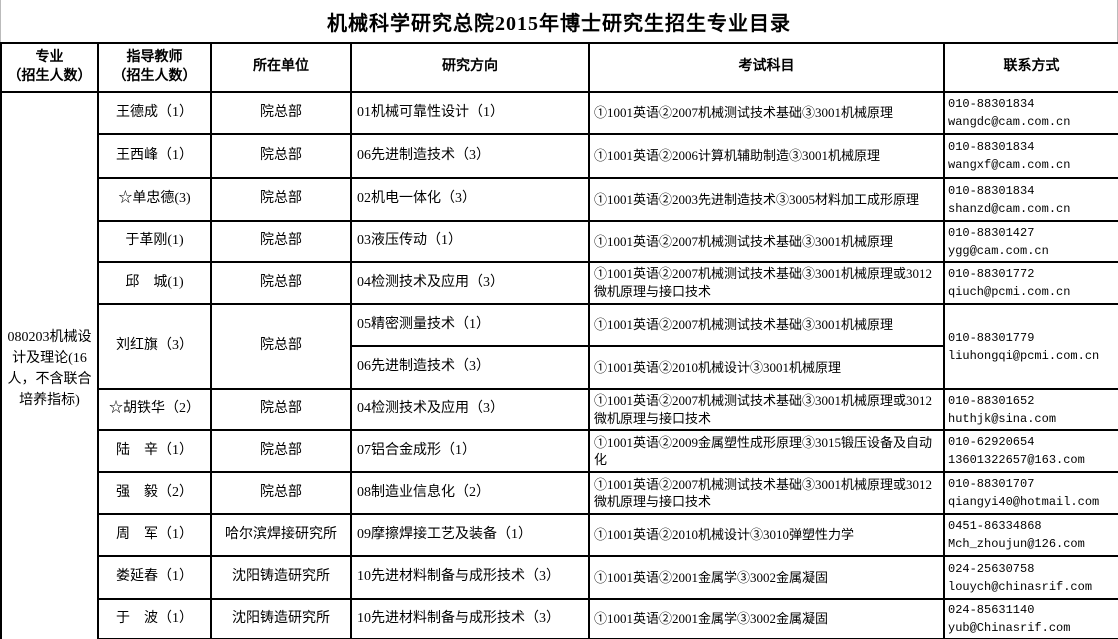 The height and width of the screenshot is (639, 1118). I want to click on contact-cell: 010-88301772 qiuch@pcmi.com.cn, so click(1030, 283).